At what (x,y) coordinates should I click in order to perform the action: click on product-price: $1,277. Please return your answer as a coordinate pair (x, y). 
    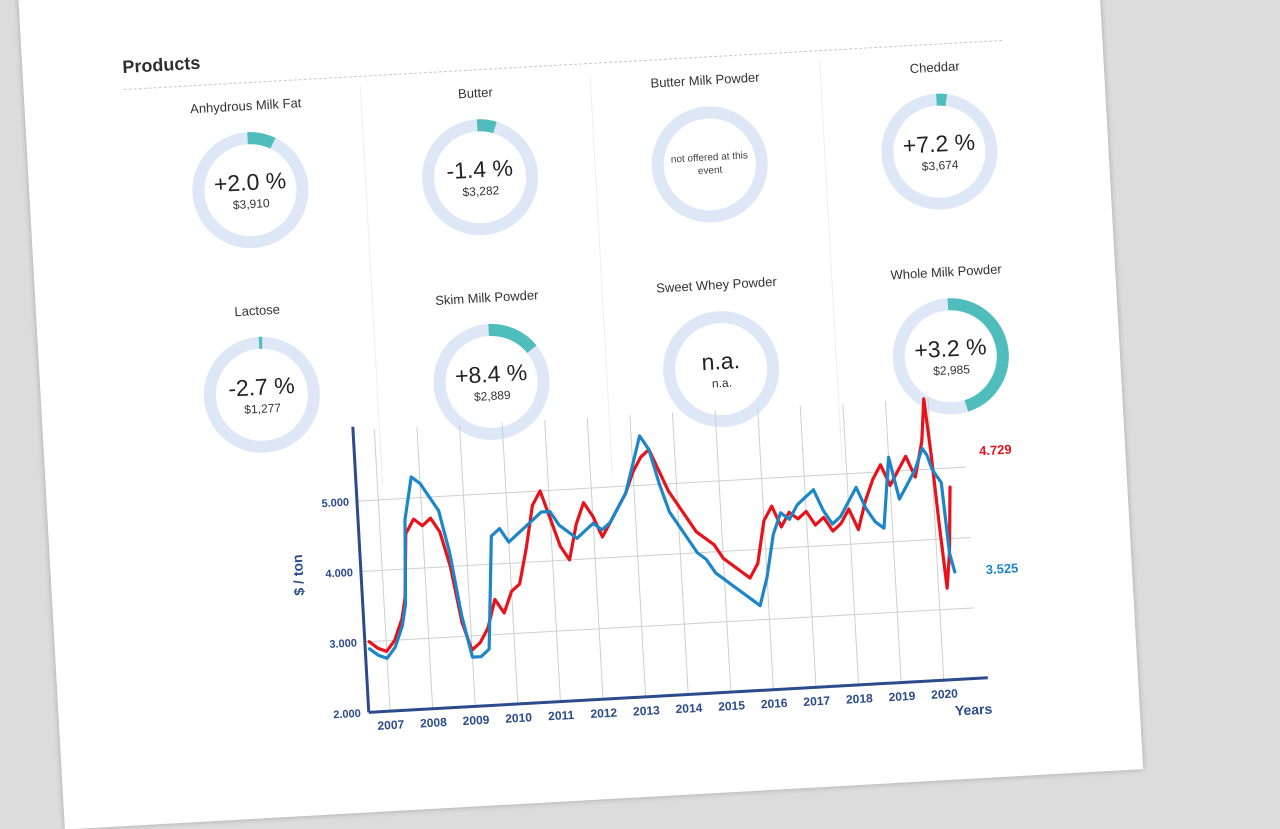
    Looking at the image, I should click on (262, 408).